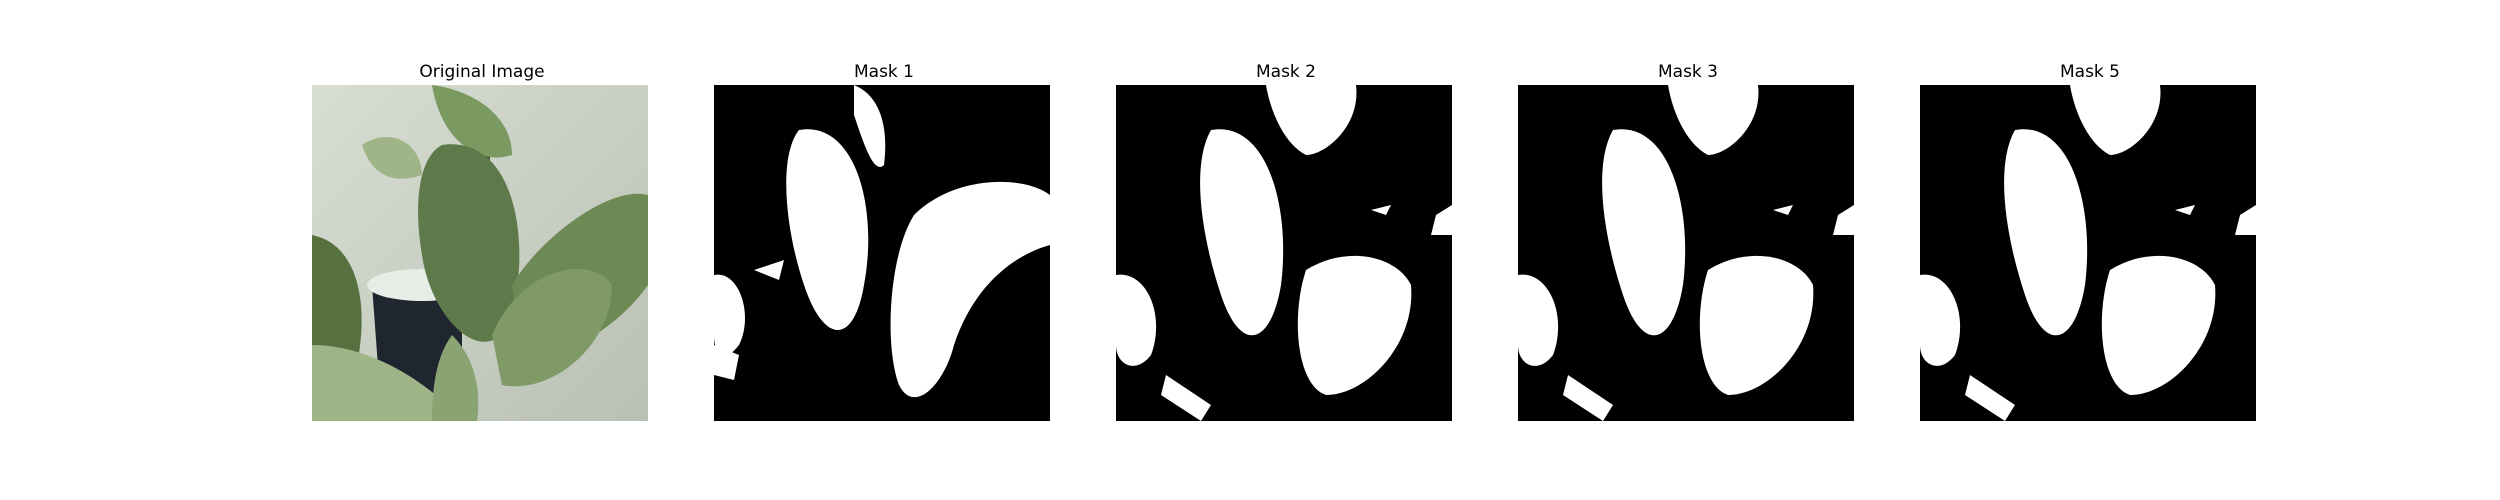  I want to click on panel-mask-2: Mask 2, so click(1286, 240).